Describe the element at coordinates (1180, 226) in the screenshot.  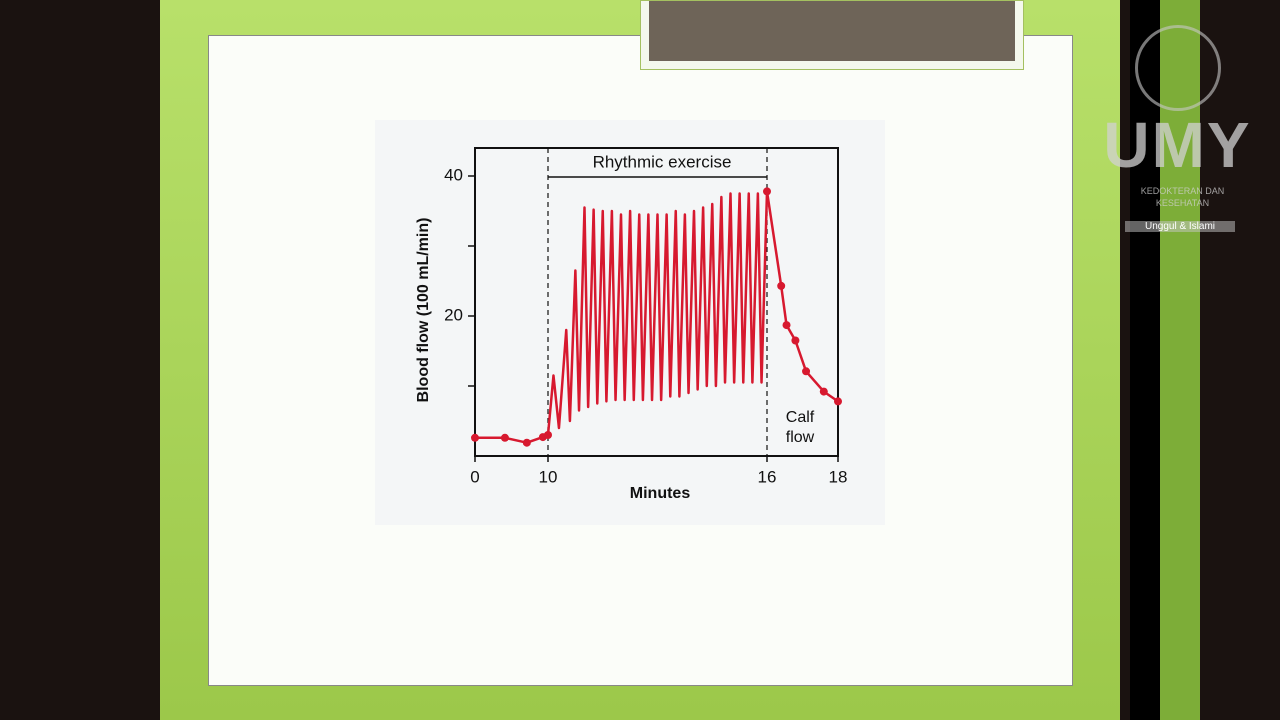
I see `motto: Unggul & Islami` at that location.